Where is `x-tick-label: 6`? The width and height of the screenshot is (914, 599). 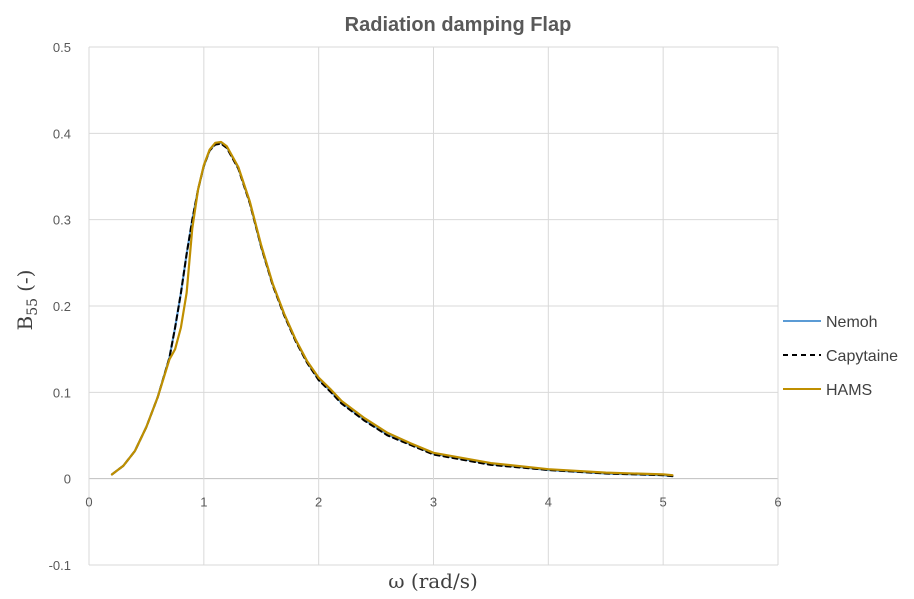 x-tick-label: 6 is located at coordinates (777, 502).